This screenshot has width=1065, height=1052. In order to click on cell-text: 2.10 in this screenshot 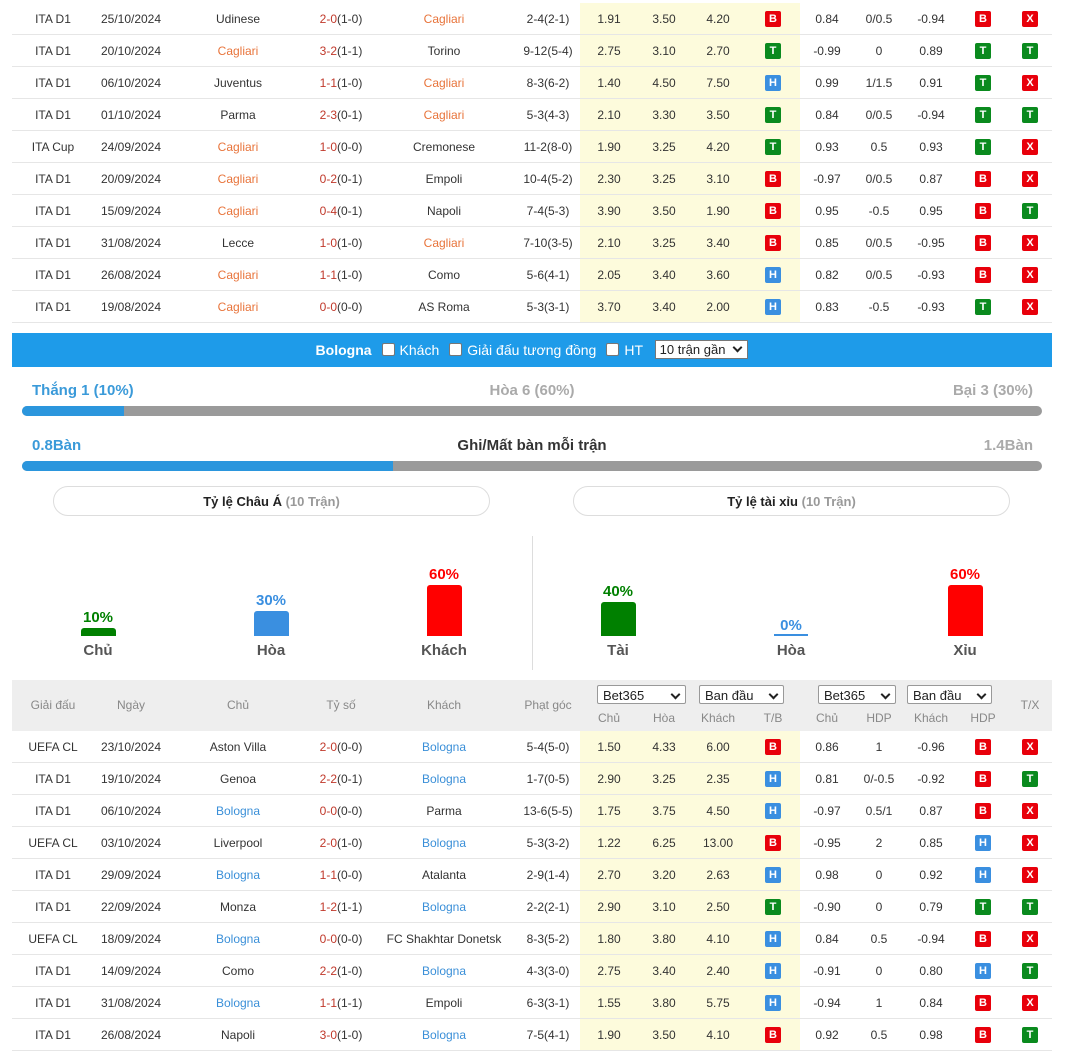, I will do `click(609, 243)`.